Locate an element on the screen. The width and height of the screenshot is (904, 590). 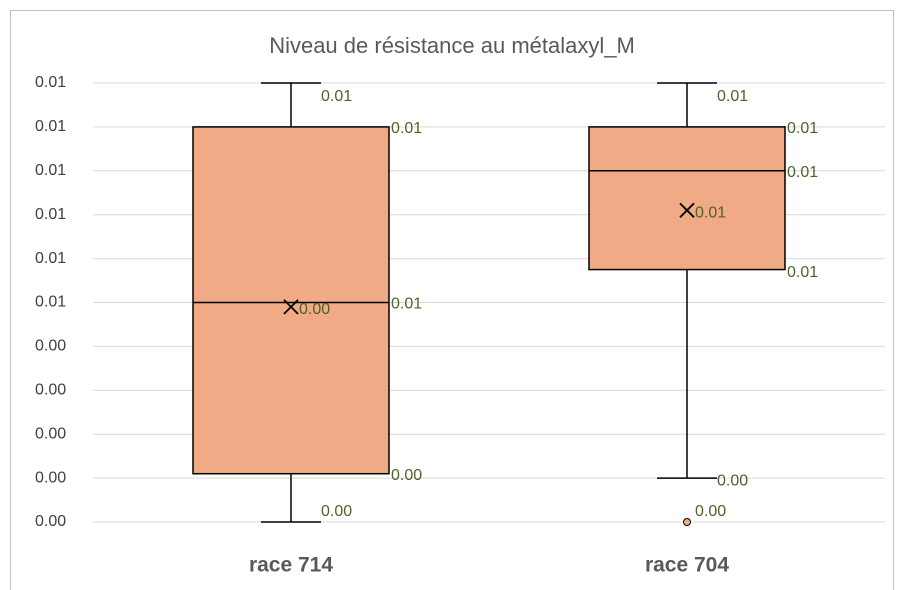
outlier is located at coordinates (687, 522).